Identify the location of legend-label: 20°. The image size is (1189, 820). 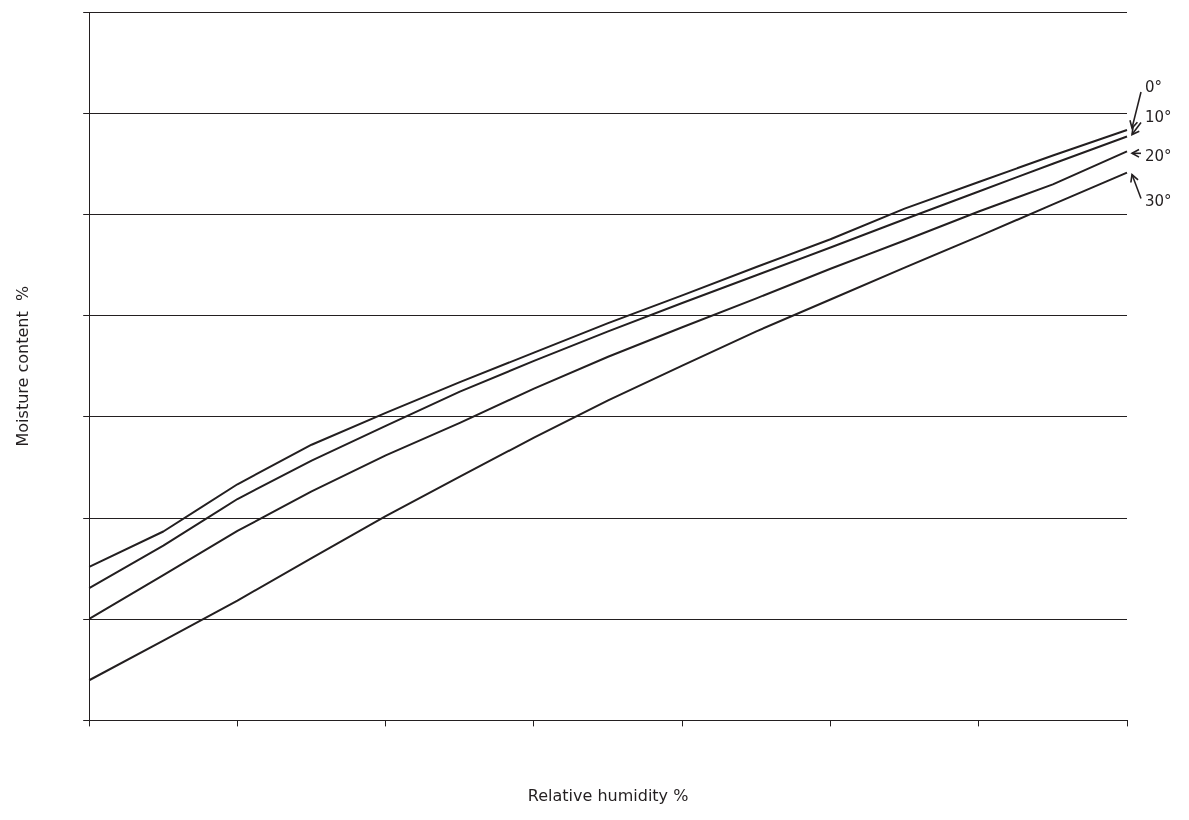
(1158, 156).